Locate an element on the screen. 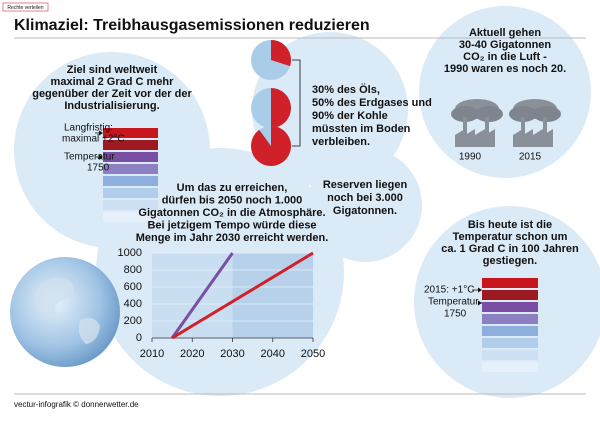 The width and height of the screenshot is (600, 421). goal-text: Industrialisierung. is located at coordinates (111, 106).